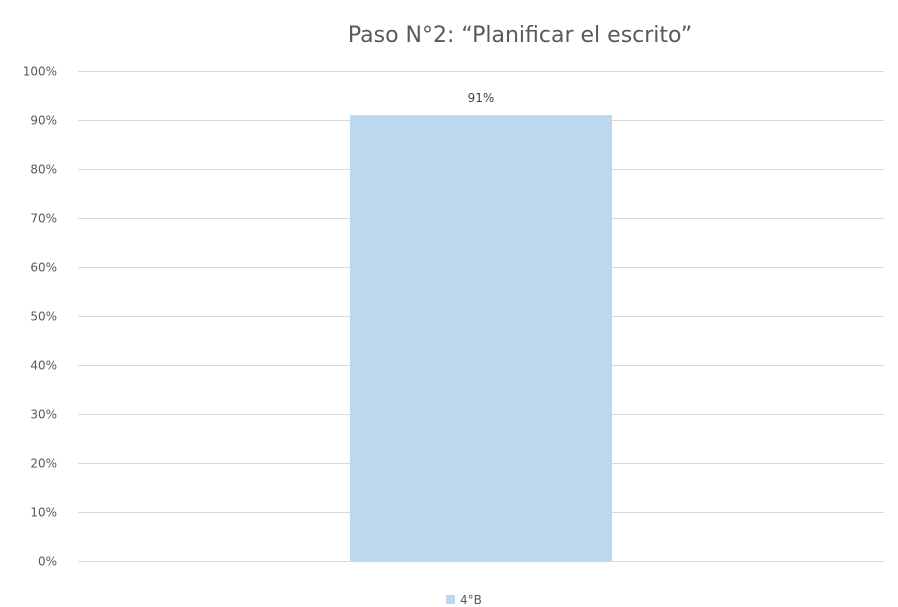  What do you see at coordinates (40, 72) in the screenshot?
I see `y-tick-label: 100%` at bounding box center [40, 72].